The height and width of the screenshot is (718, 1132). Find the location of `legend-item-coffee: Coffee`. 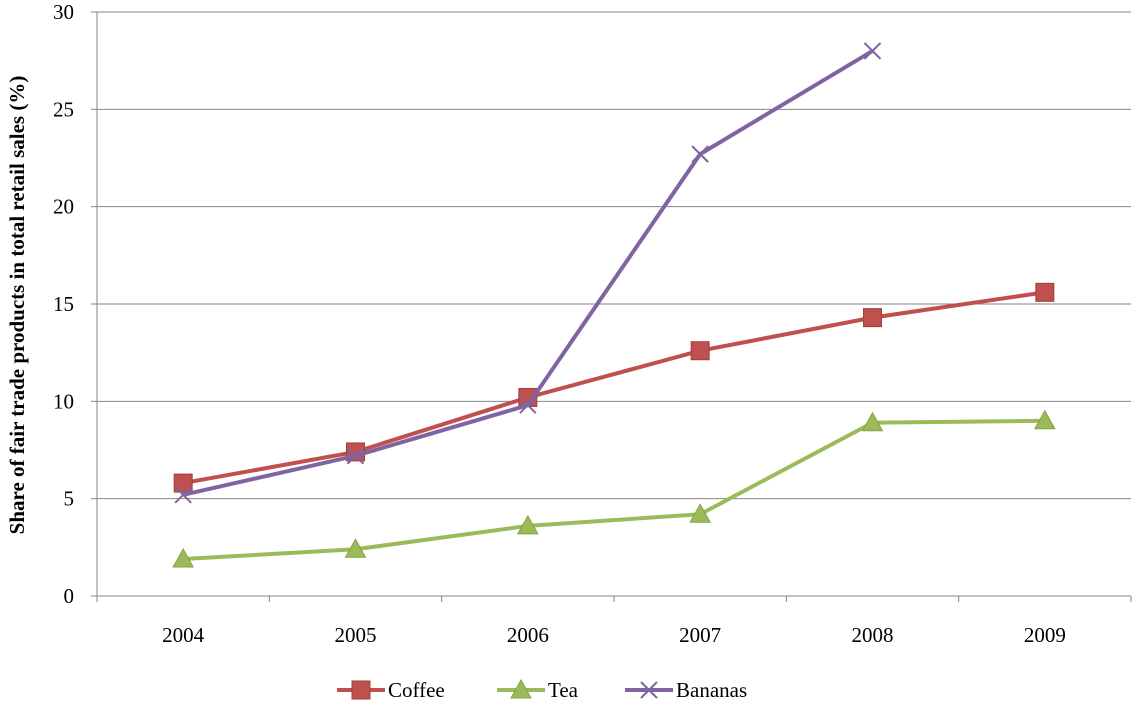

legend-item-coffee: Coffee is located at coordinates (391, 690).